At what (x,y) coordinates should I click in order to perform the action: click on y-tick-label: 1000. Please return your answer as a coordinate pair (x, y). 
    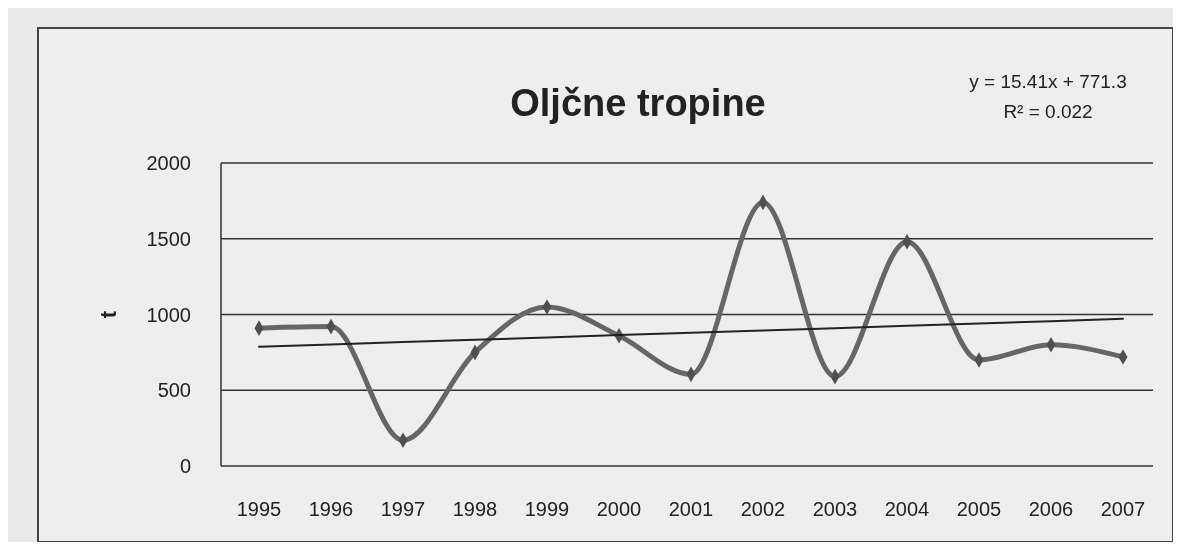
    Looking at the image, I should click on (168, 314).